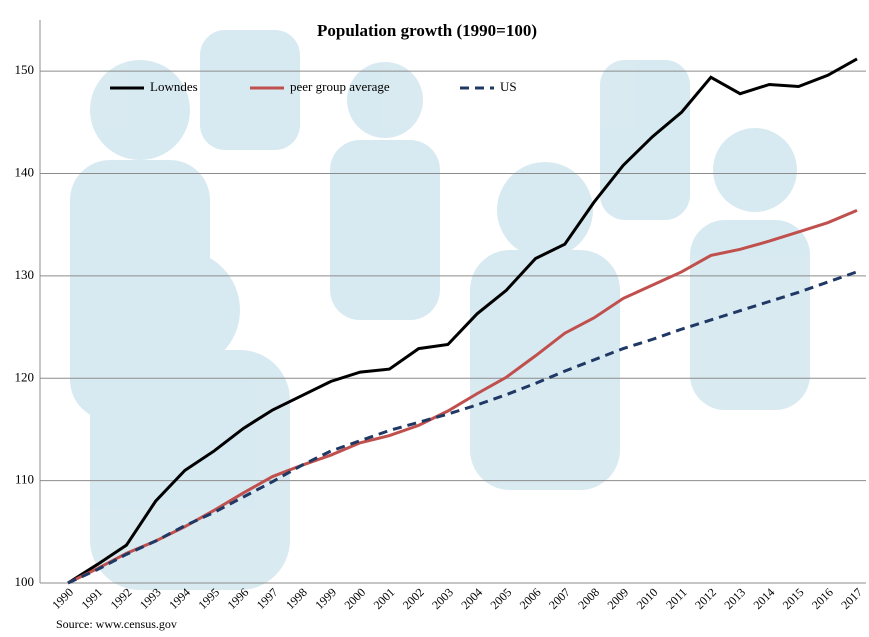  I want to click on x-tick-label: 2013, so click(734, 598).